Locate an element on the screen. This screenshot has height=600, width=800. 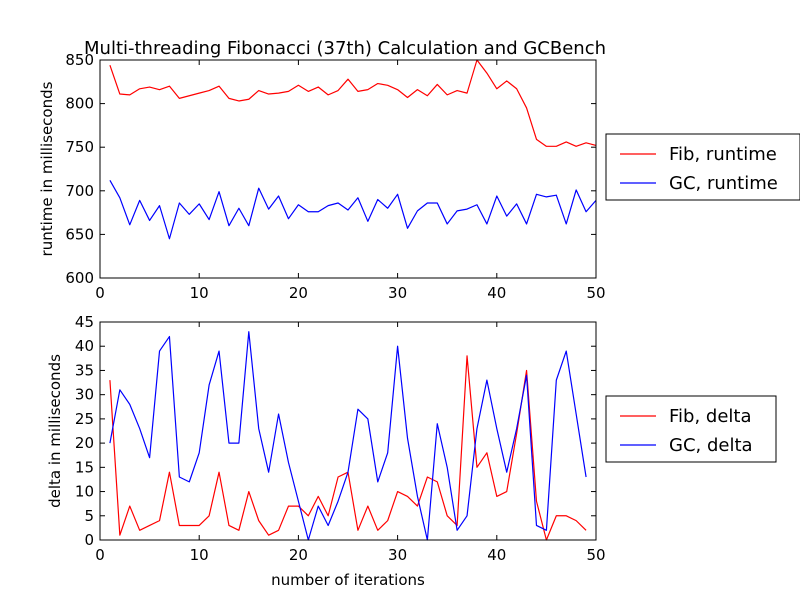
runtime-legend: Fib, runtime GC, runtime is located at coordinates (702, 167).